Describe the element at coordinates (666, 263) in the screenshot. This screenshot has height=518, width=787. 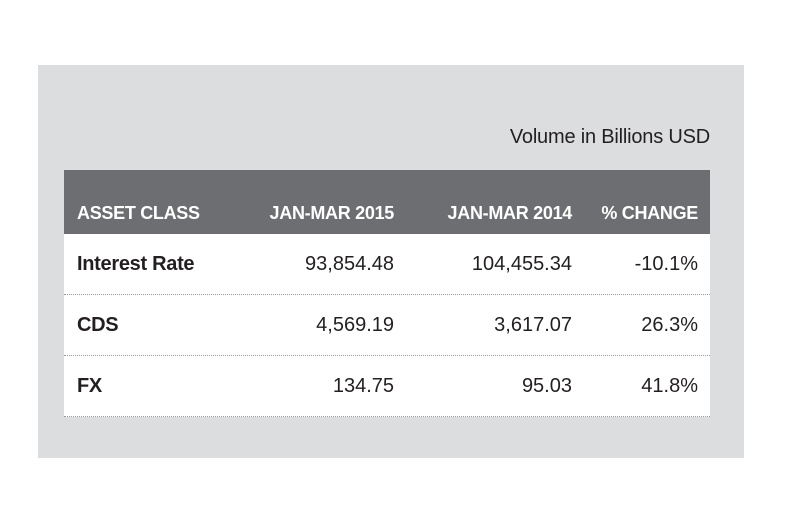
I see `cell-pct-change: -10.1%` at that location.